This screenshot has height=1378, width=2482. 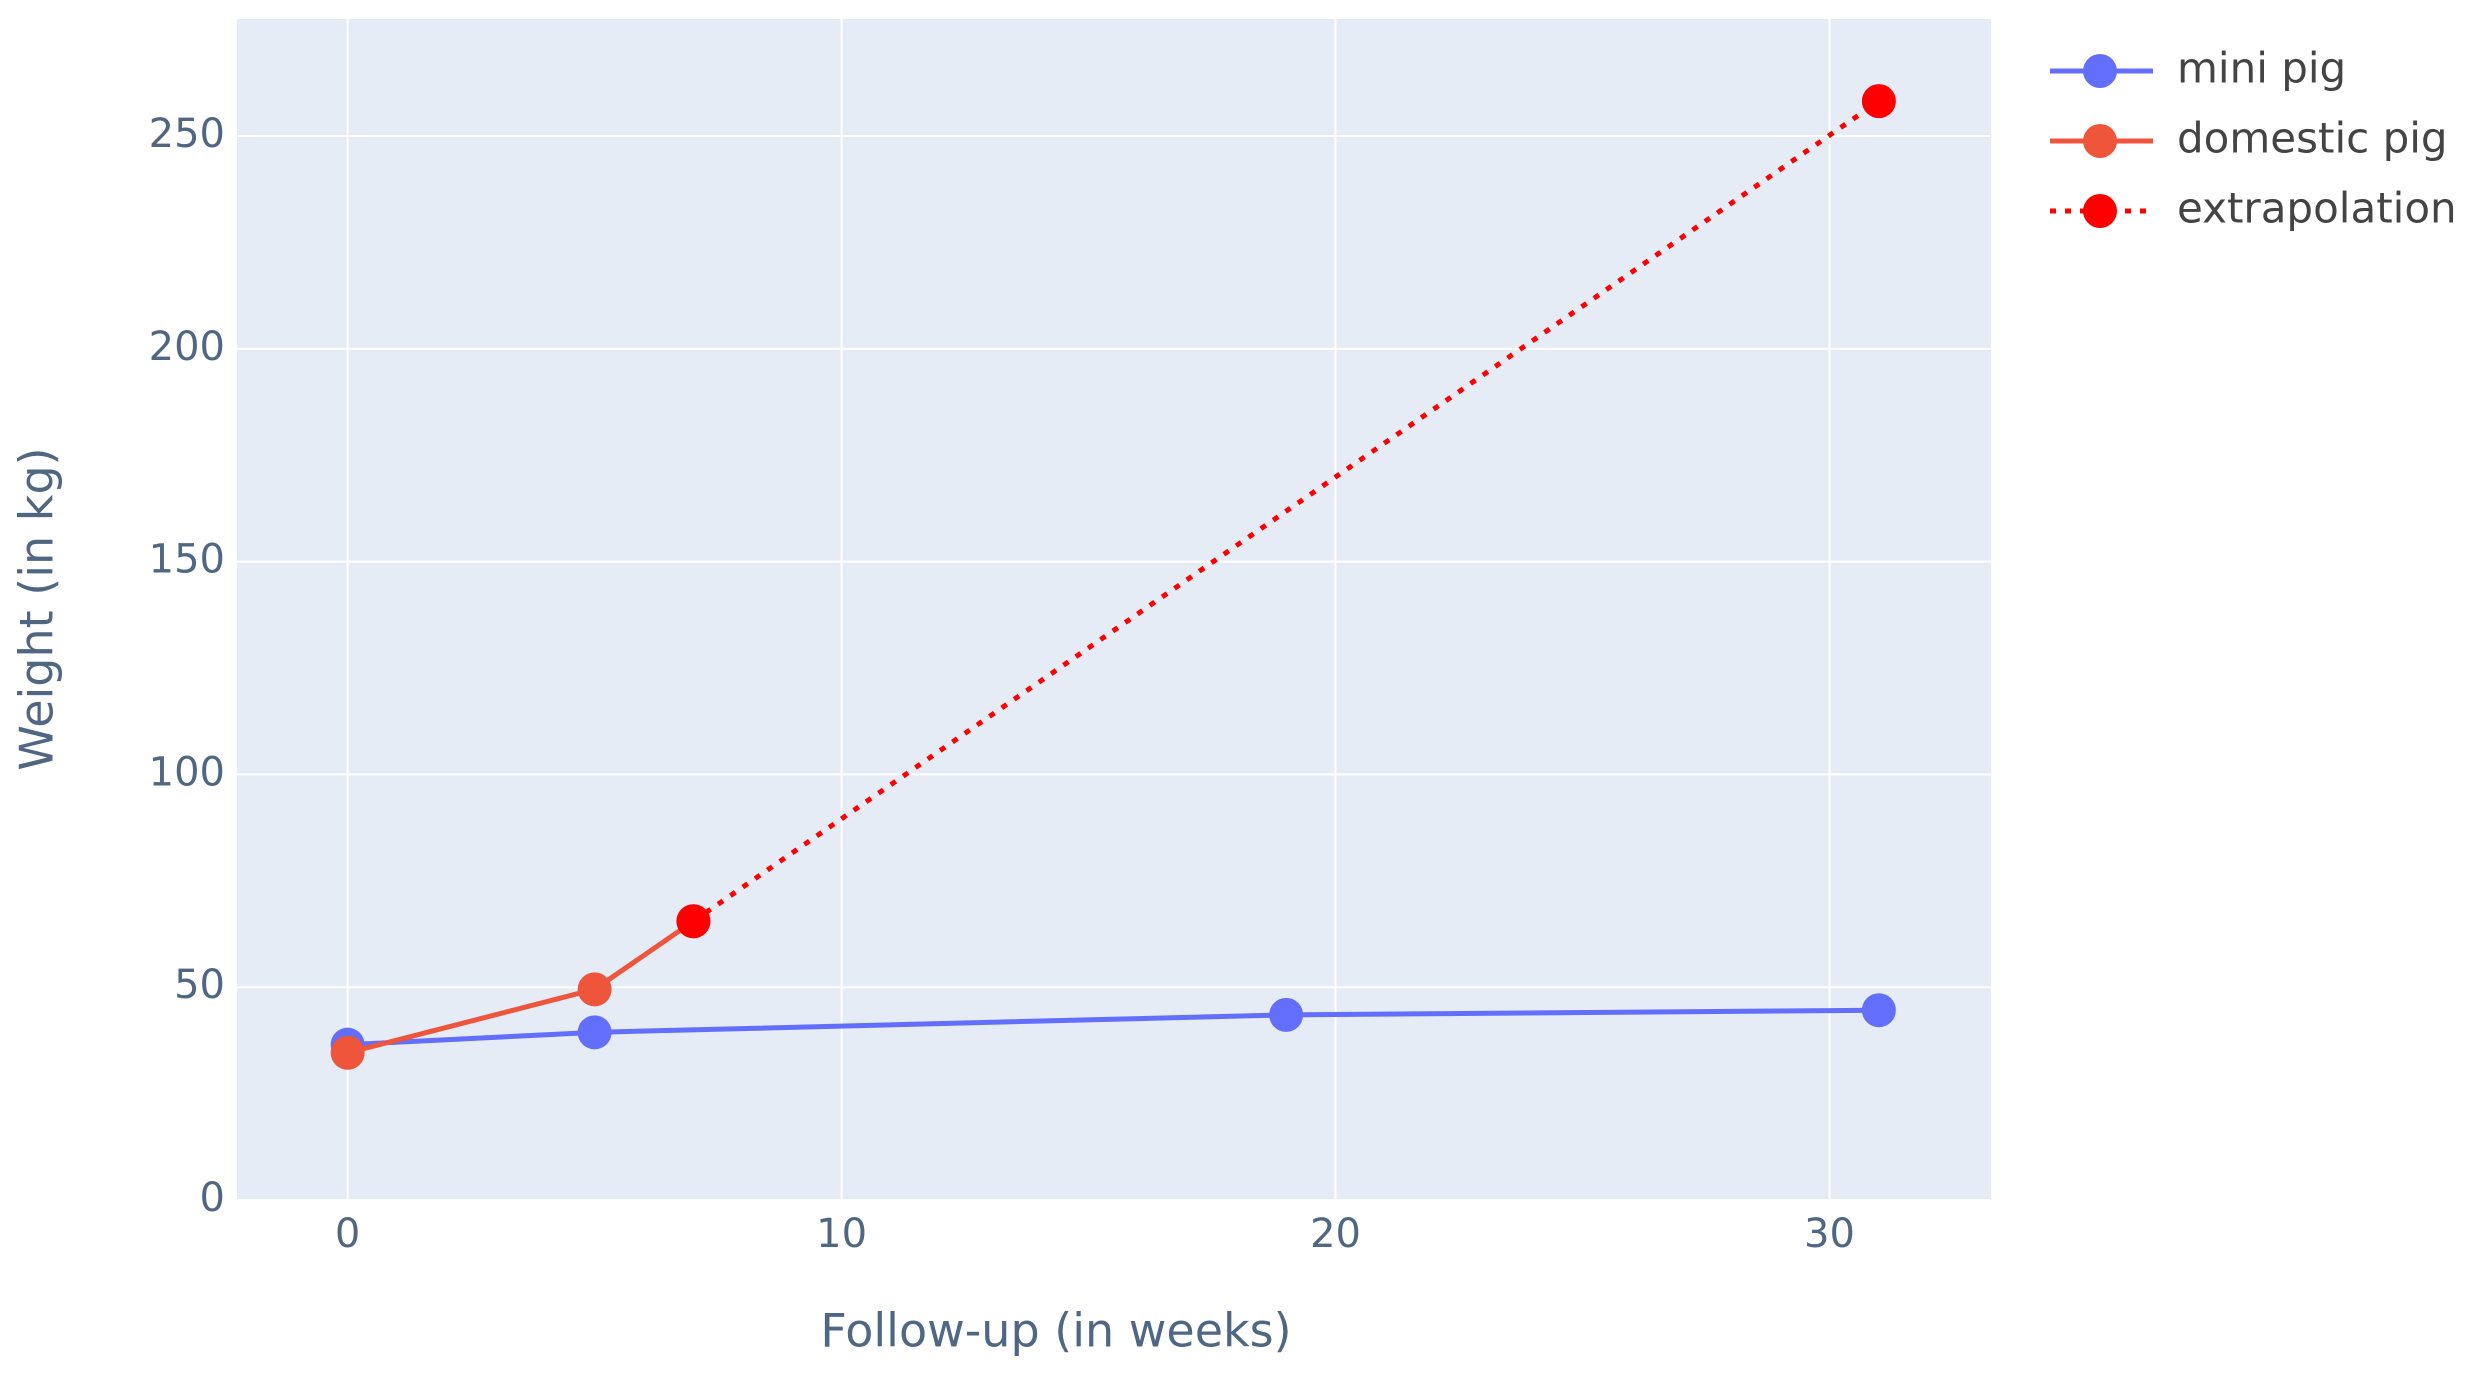 I want to click on x-axis-title: Follow-up (in weeks), so click(x=1055, y=1331).